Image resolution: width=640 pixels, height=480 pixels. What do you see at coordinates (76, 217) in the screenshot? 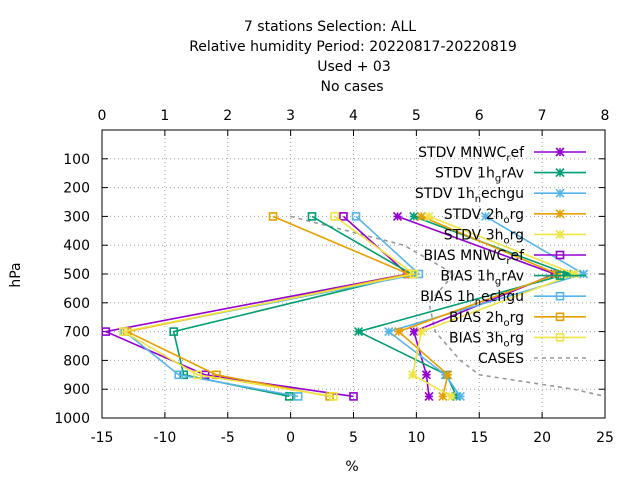
I see `y-tick-label: 300` at bounding box center [76, 217].